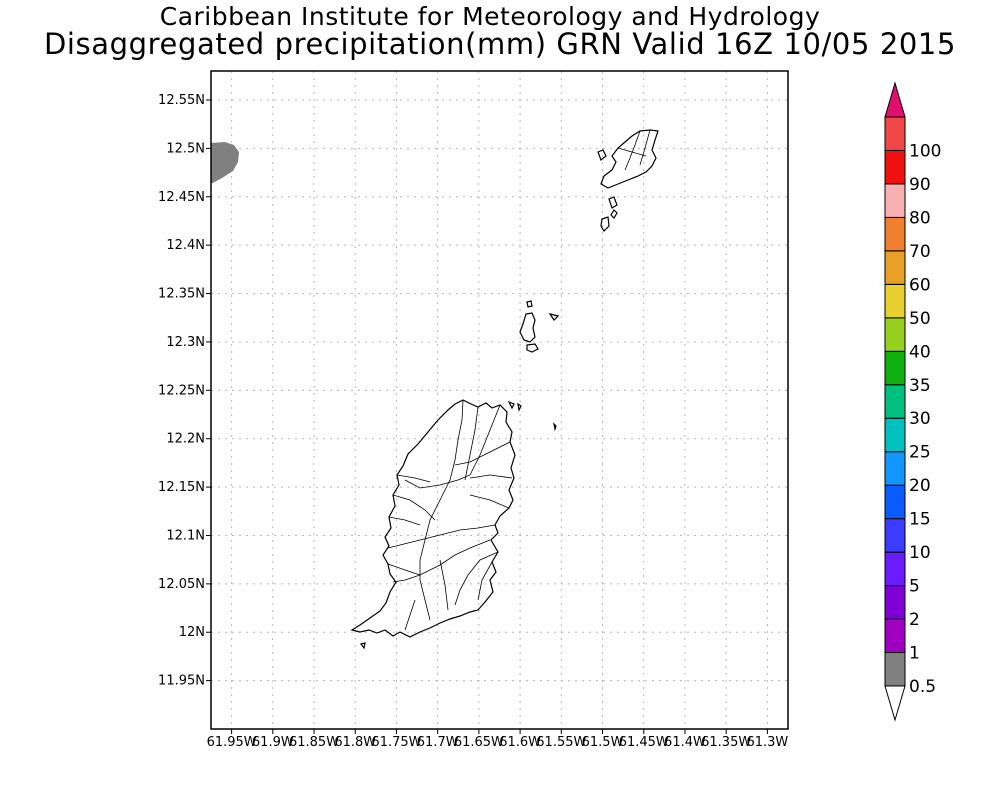  What do you see at coordinates (920, 386) in the screenshot?
I see `colorbar-label: 35` at bounding box center [920, 386].